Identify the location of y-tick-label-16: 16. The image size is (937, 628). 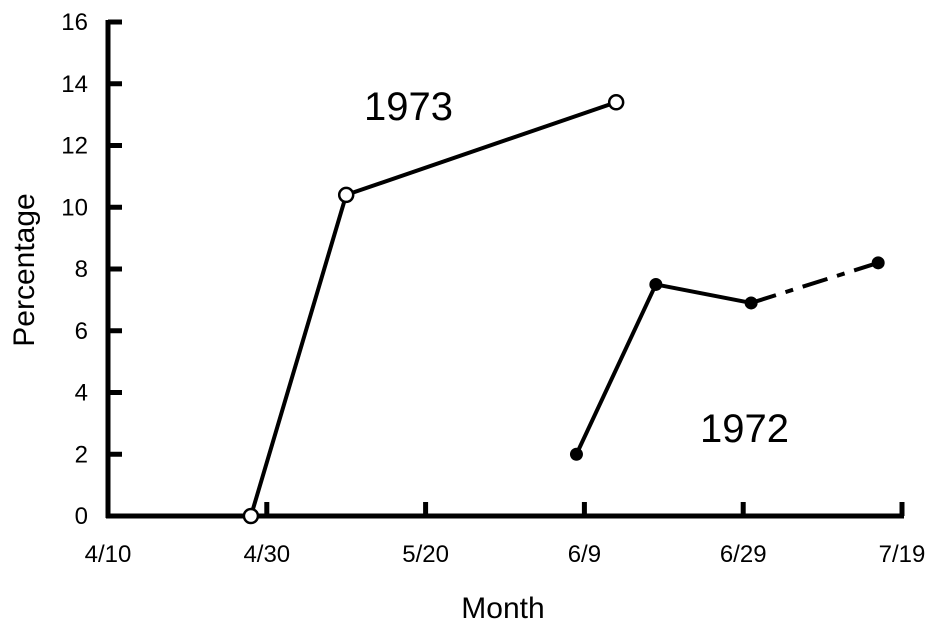
(74, 22).